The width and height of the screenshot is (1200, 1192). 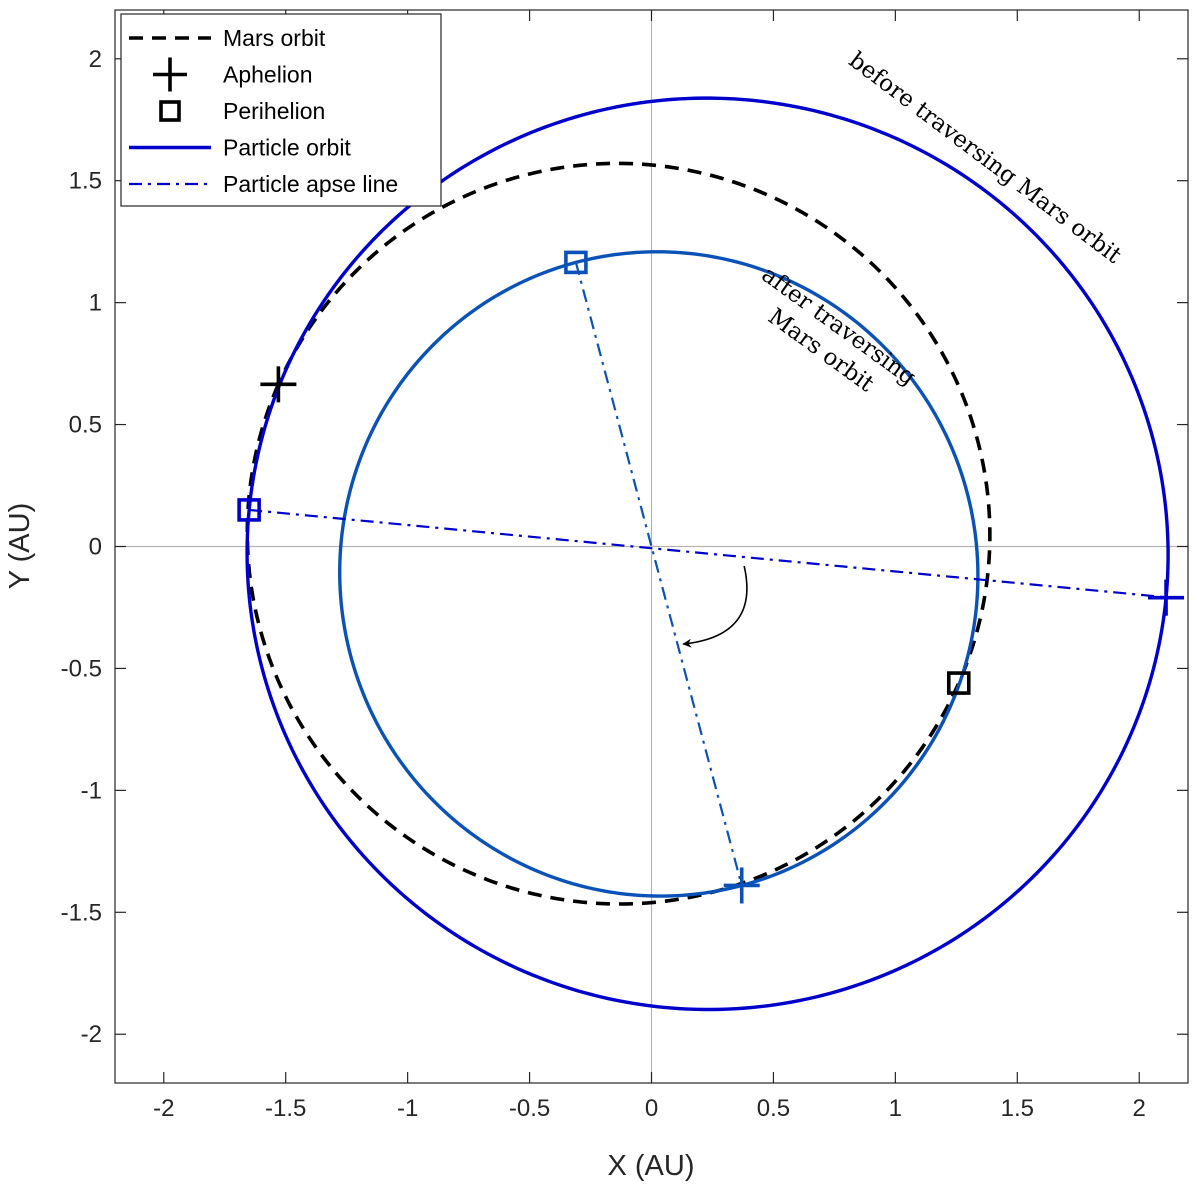 What do you see at coordinates (95, 547) in the screenshot?
I see `y-tick-label: 0` at bounding box center [95, 547].